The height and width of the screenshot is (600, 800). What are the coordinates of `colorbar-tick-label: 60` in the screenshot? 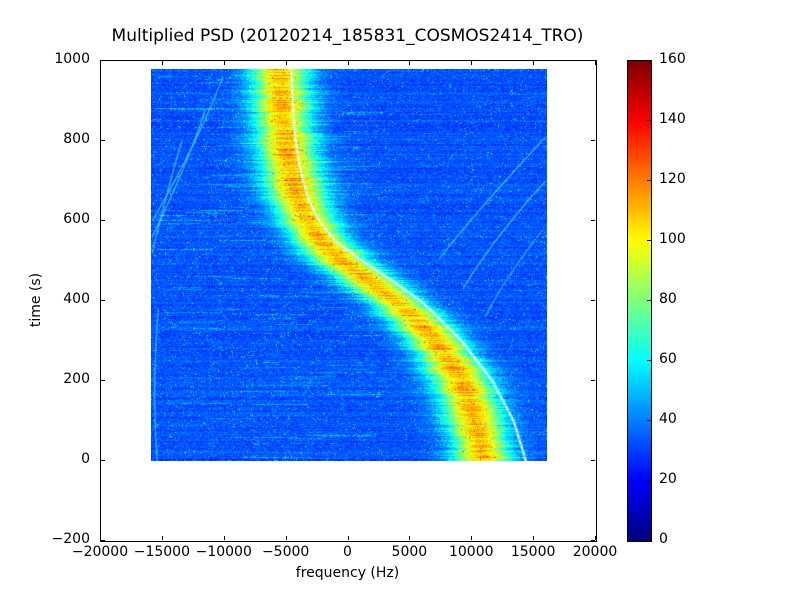 It's located at (668, 359).